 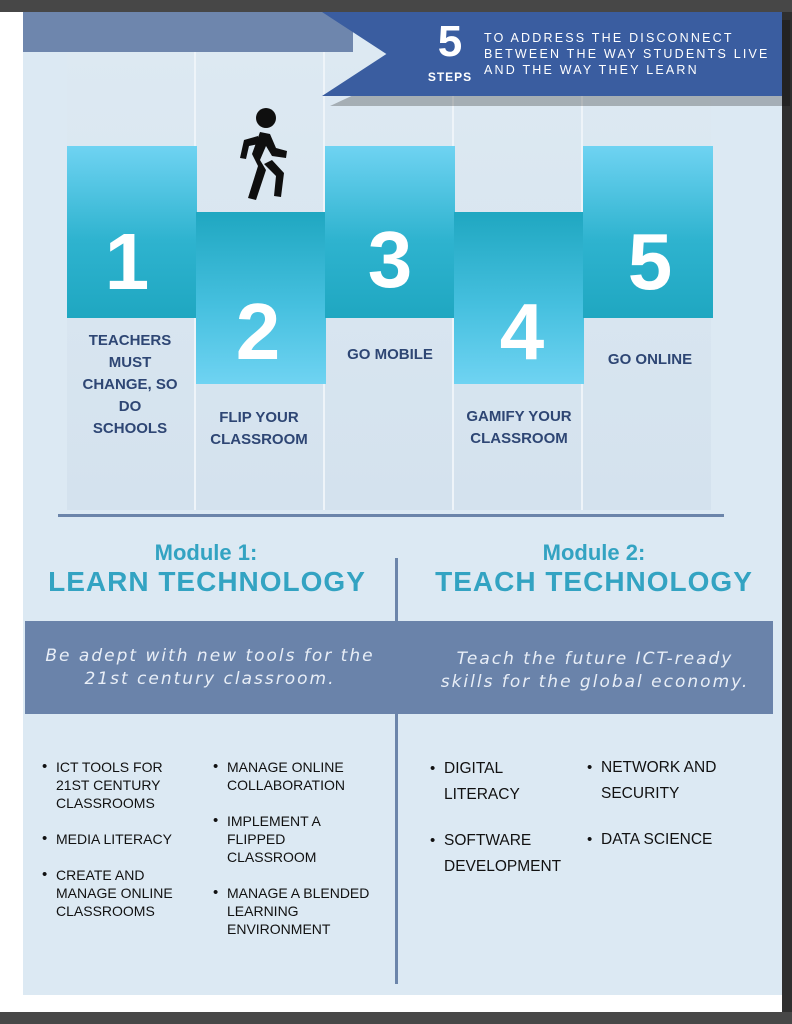 I want to click on bottom-bar, so click(x=396, y=1018).